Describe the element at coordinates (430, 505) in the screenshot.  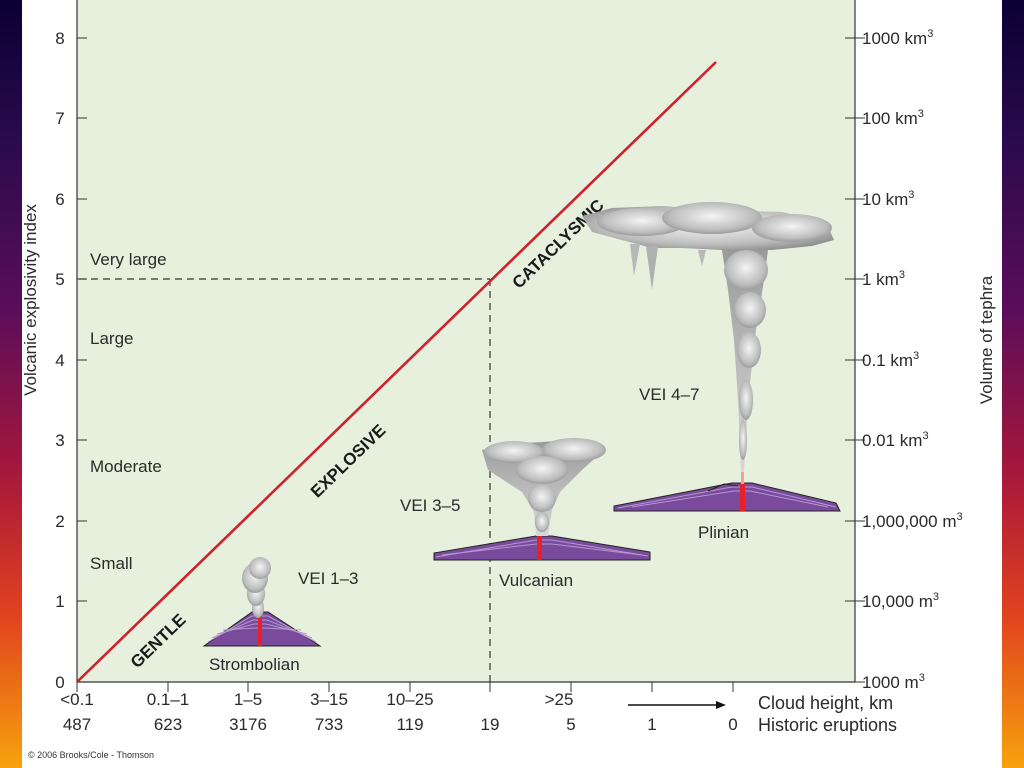
I see `vei-label-vulcanian: VEI 3–5` at that location.